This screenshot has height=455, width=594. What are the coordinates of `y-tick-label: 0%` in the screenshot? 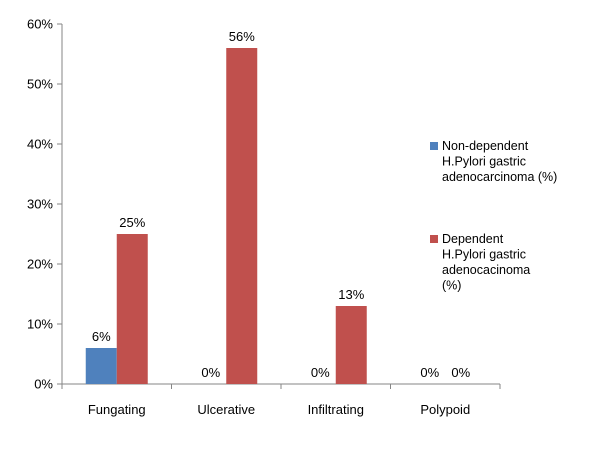 It's located at (43, 384).